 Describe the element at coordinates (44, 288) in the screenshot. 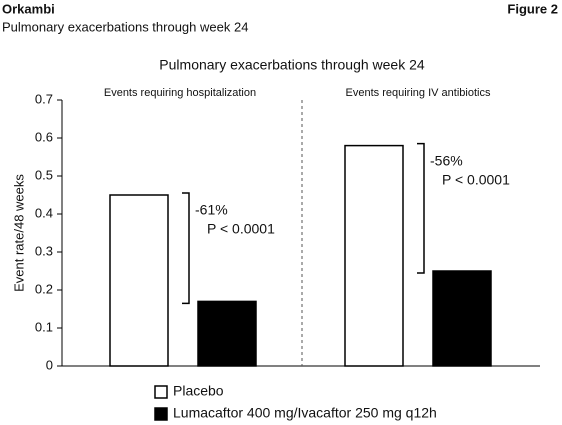

I see `y-tick-label: 0.2` at that location.